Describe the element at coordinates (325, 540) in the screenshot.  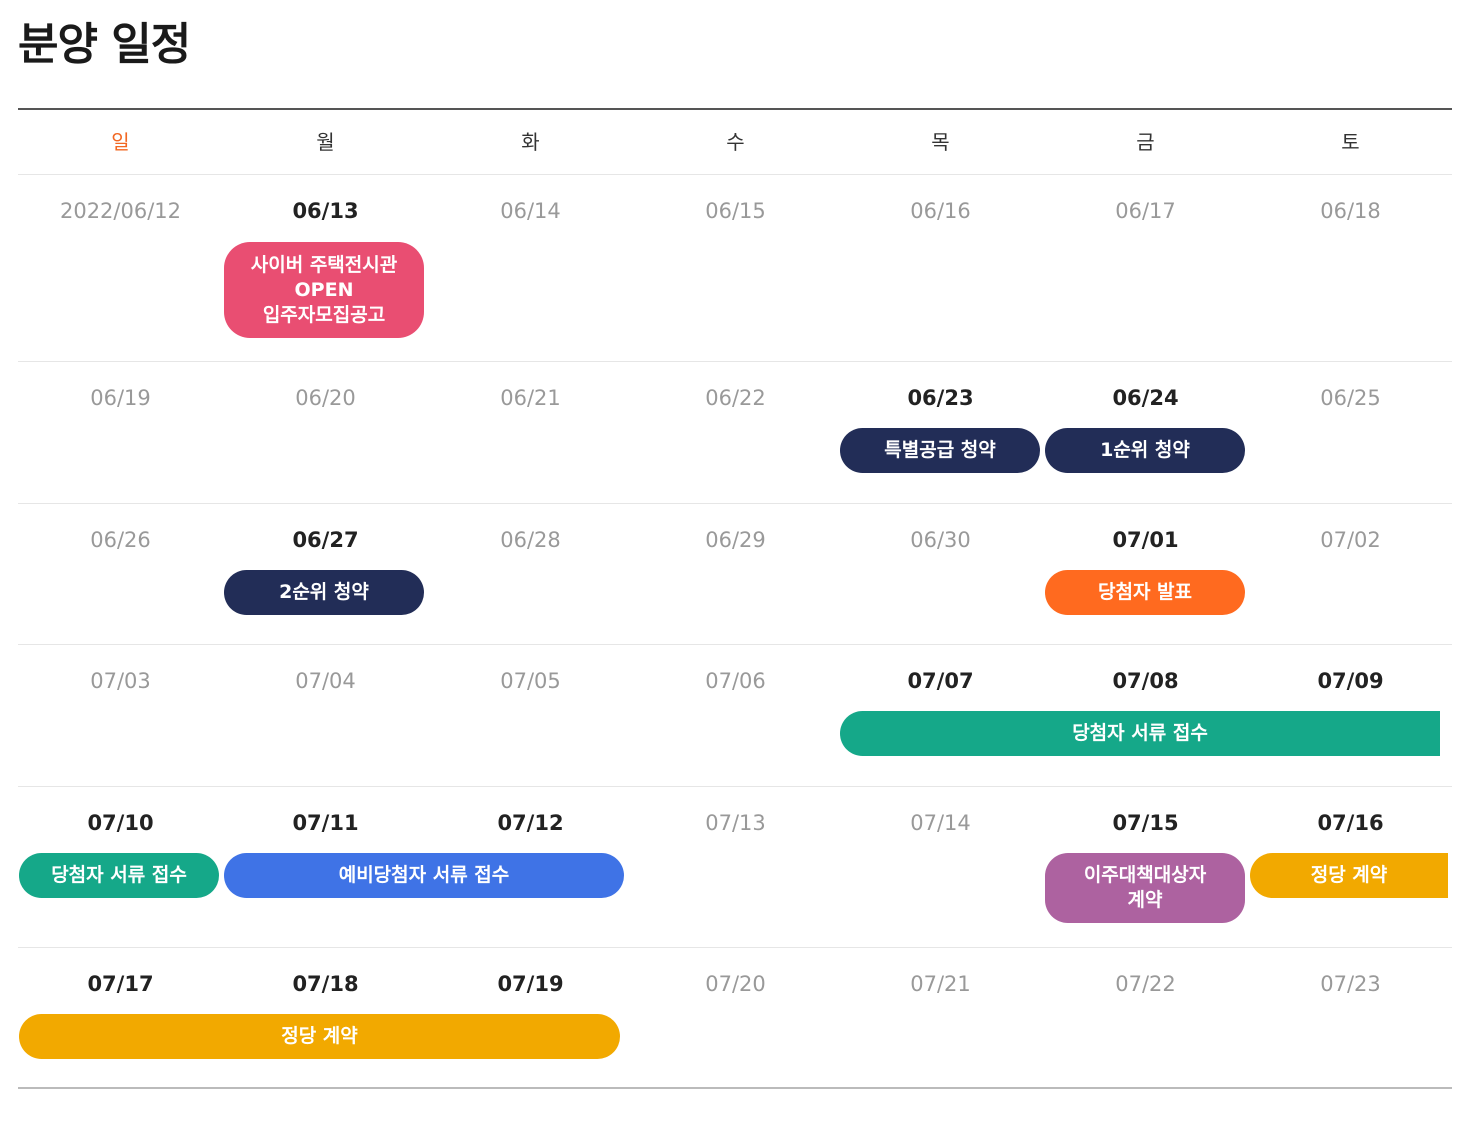
I see `date-cell-active: 06/27` at that location.